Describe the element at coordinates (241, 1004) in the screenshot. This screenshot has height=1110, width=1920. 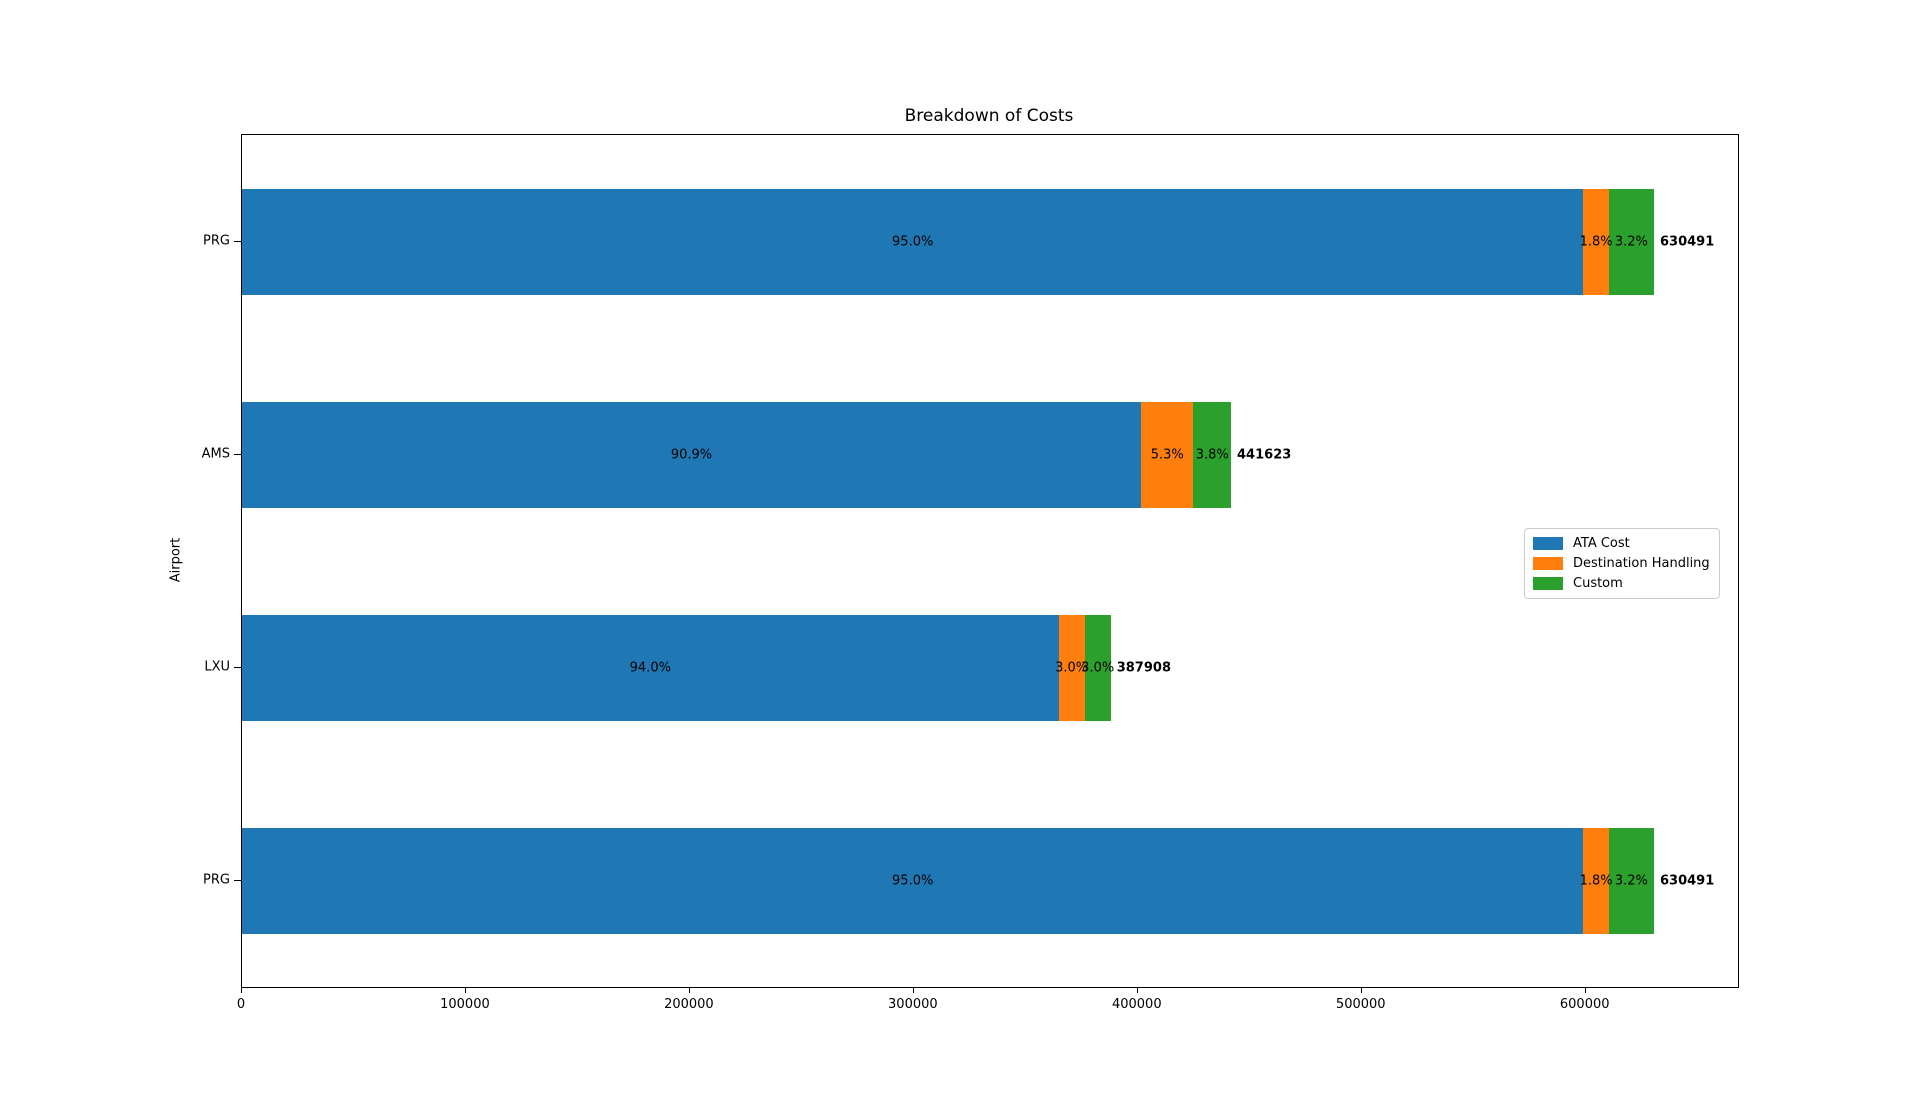
I see `x-tick-label: 0` at that location.